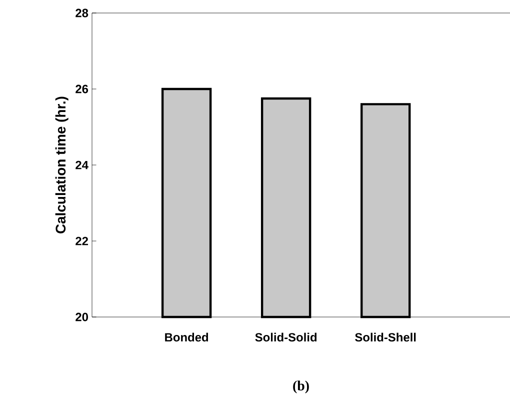 This screenshot has width=510, height=409. Describe the element at coordinates (186, 337) in the screenshot. I see `x-tick-label: Bonded` at that location.